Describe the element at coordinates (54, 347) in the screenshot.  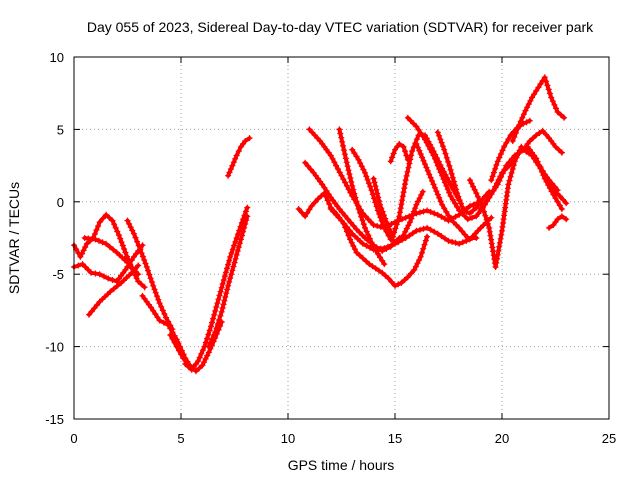
I see `y-tick-label: -10` at that location.